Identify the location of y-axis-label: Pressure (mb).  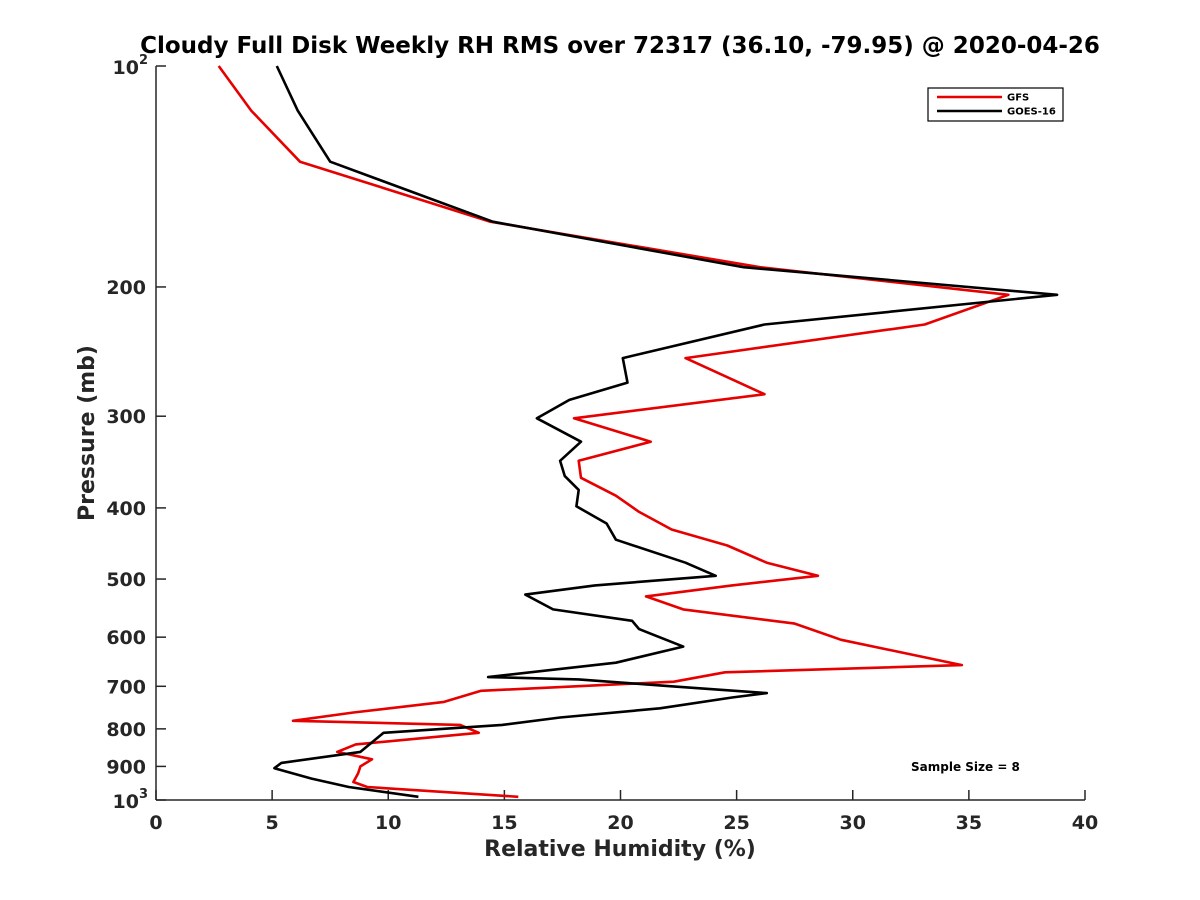
(87, 433).